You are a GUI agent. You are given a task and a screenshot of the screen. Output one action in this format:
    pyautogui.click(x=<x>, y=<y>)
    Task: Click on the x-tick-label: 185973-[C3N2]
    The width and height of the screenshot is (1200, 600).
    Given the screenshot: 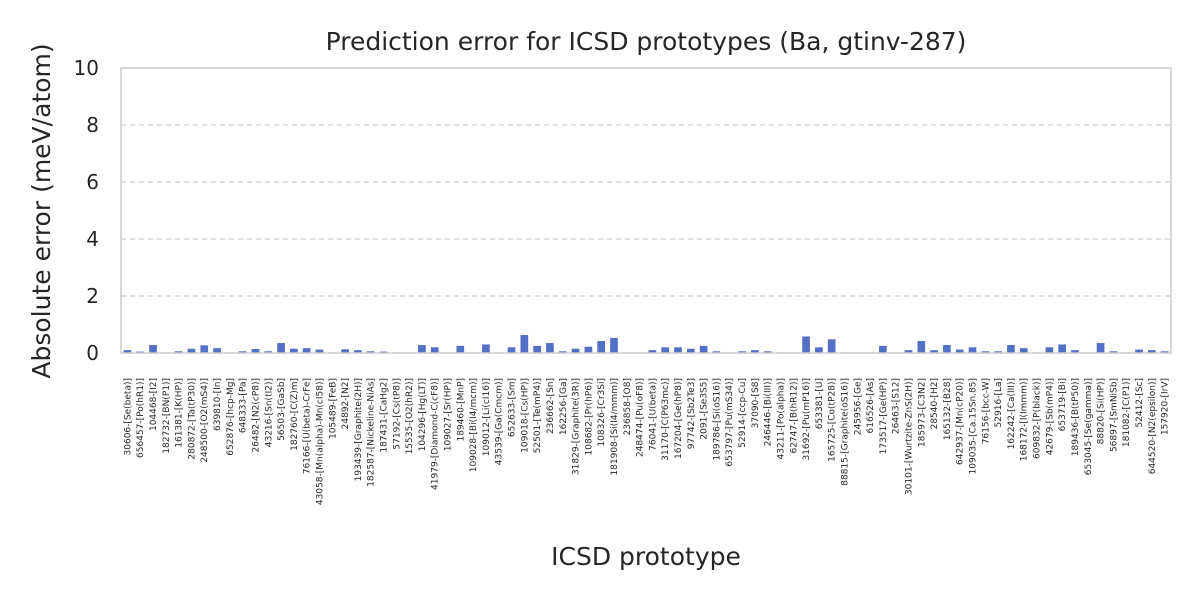 What is the action you would take?
    pyautogui.click(x=922, y=412)
    